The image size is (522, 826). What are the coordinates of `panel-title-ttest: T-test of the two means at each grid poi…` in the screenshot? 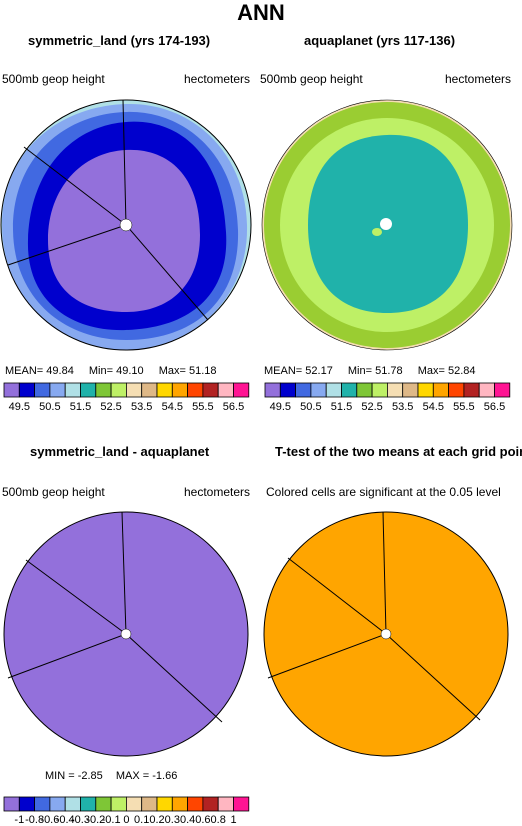 It's located at (398, 451).